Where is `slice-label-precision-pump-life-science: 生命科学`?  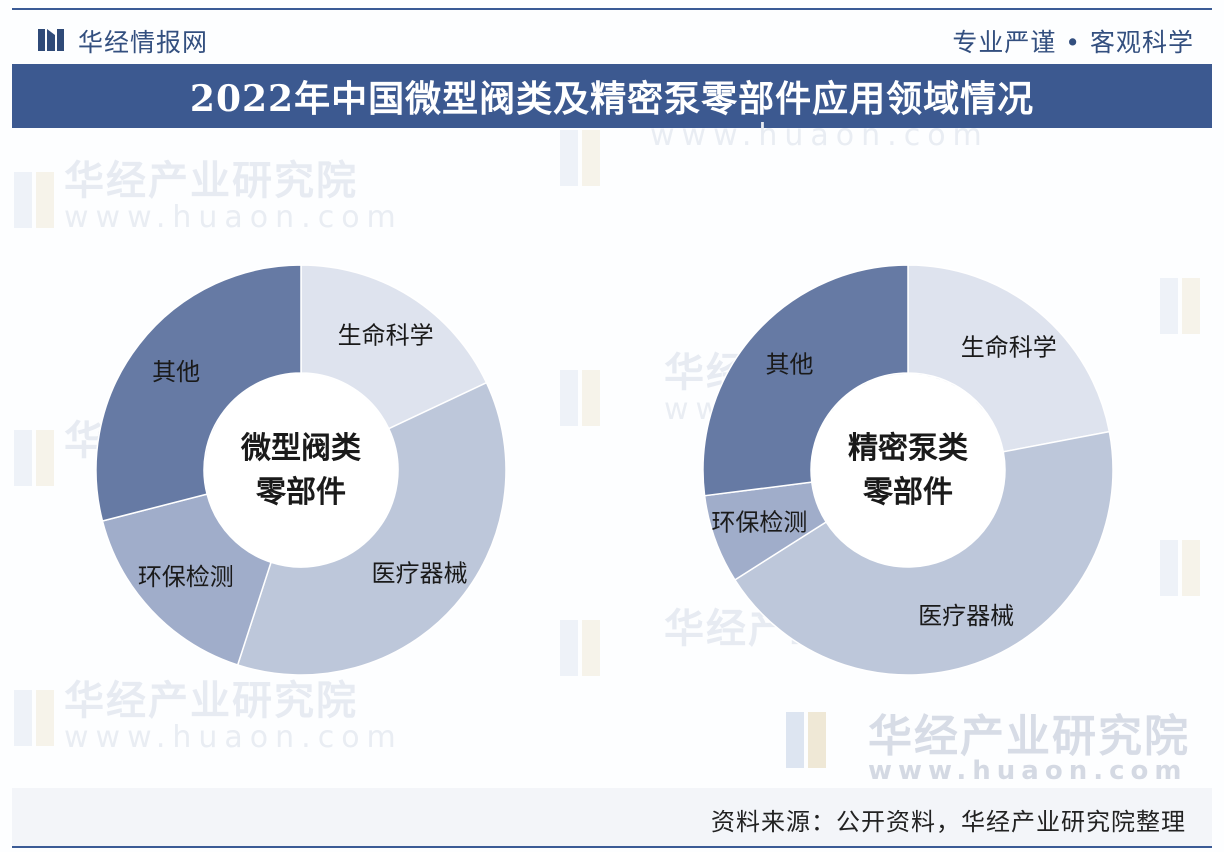
slice-label-precision-pump-life-science: 生命科学 is located at coordinates (1009, 347).